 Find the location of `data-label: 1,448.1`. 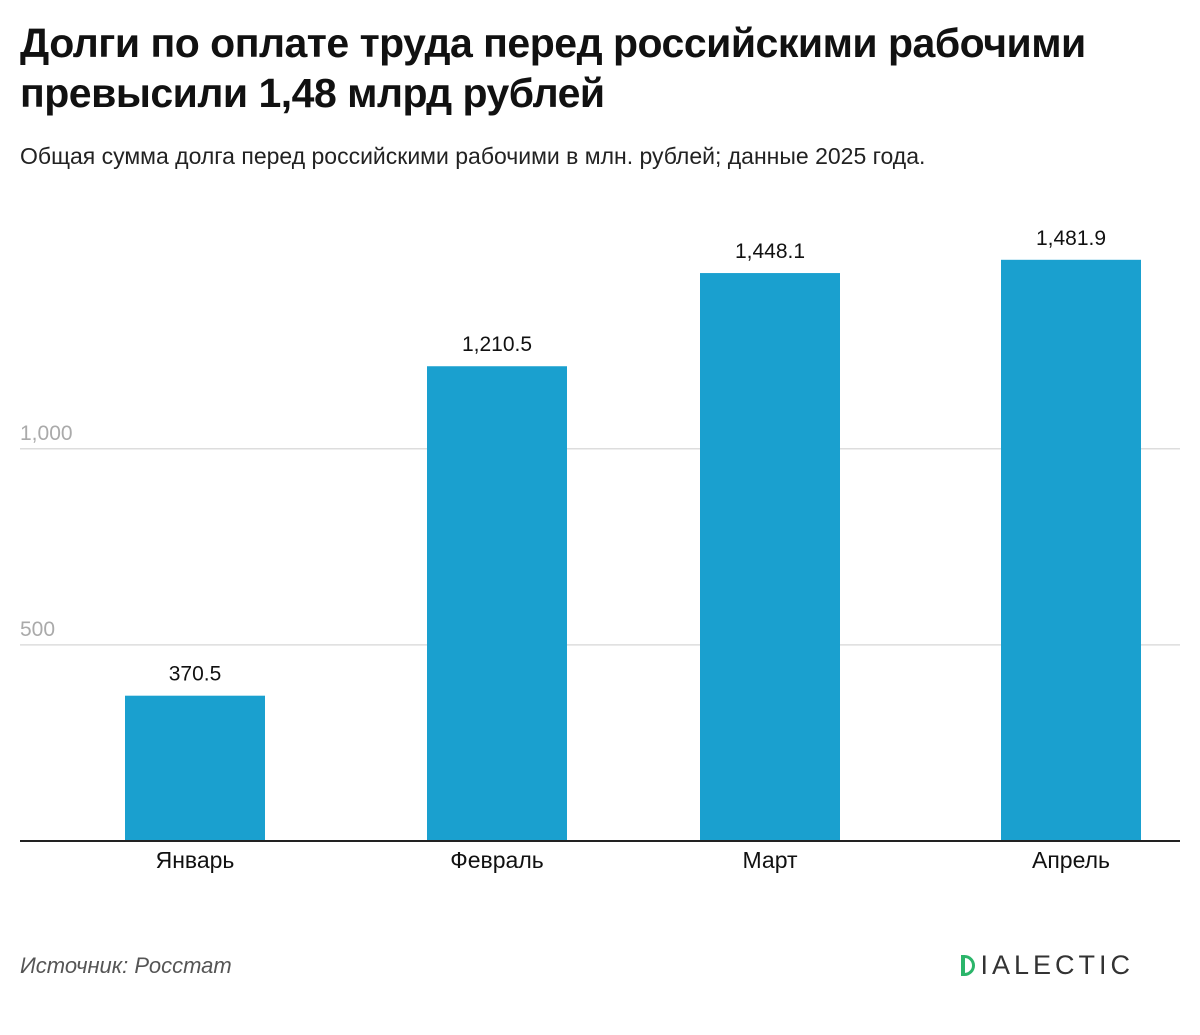

data-label: 1,448.1 is located at coordinates (770, 251).